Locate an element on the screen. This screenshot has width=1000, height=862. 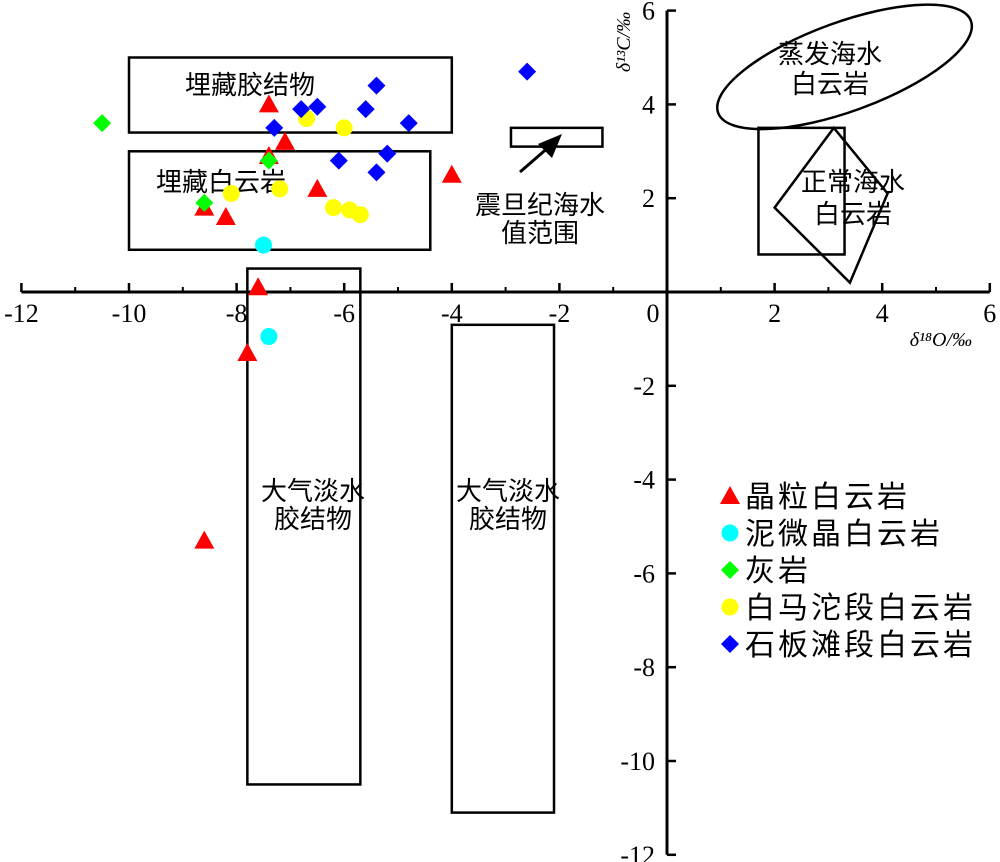
x-tick-label: 4 is located at coordinates (882, 313).